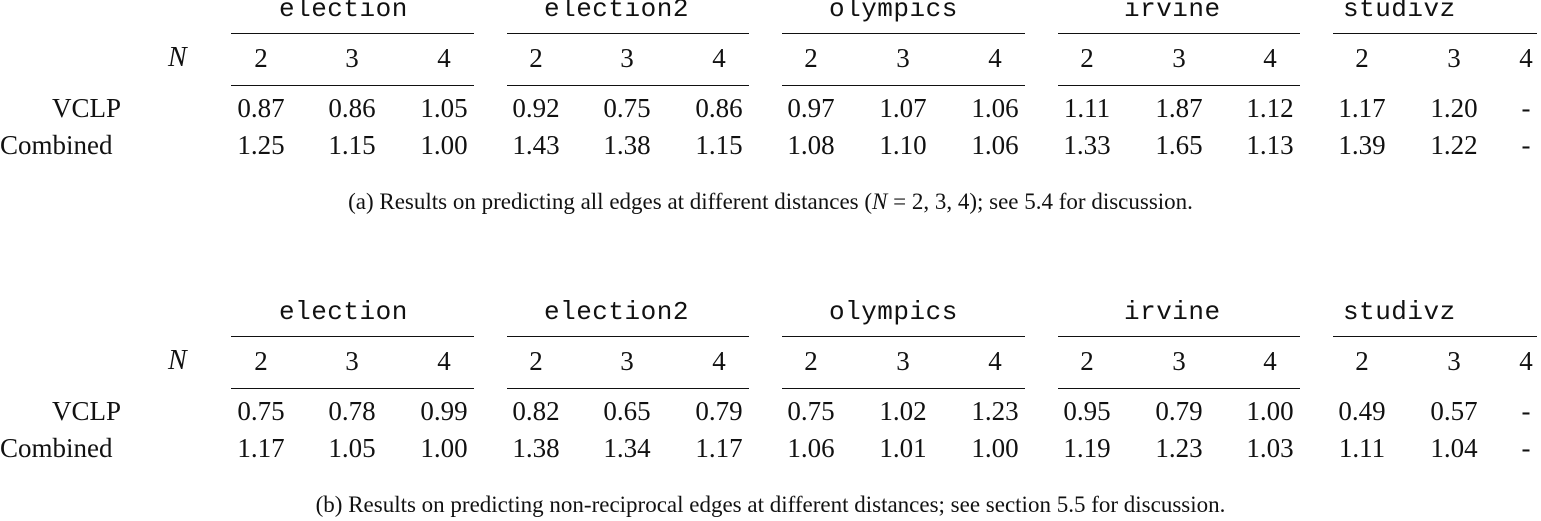 This screenshot has height=521, width=1541. I want to click on table-cell: 0.97, so click(811, 108).